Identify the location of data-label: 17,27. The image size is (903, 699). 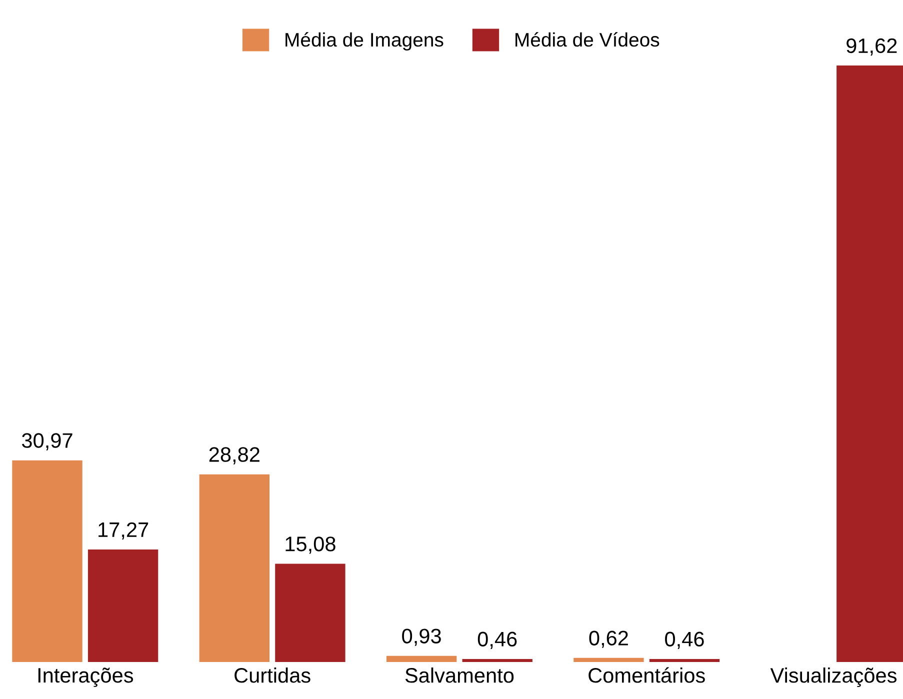
(123, 531).